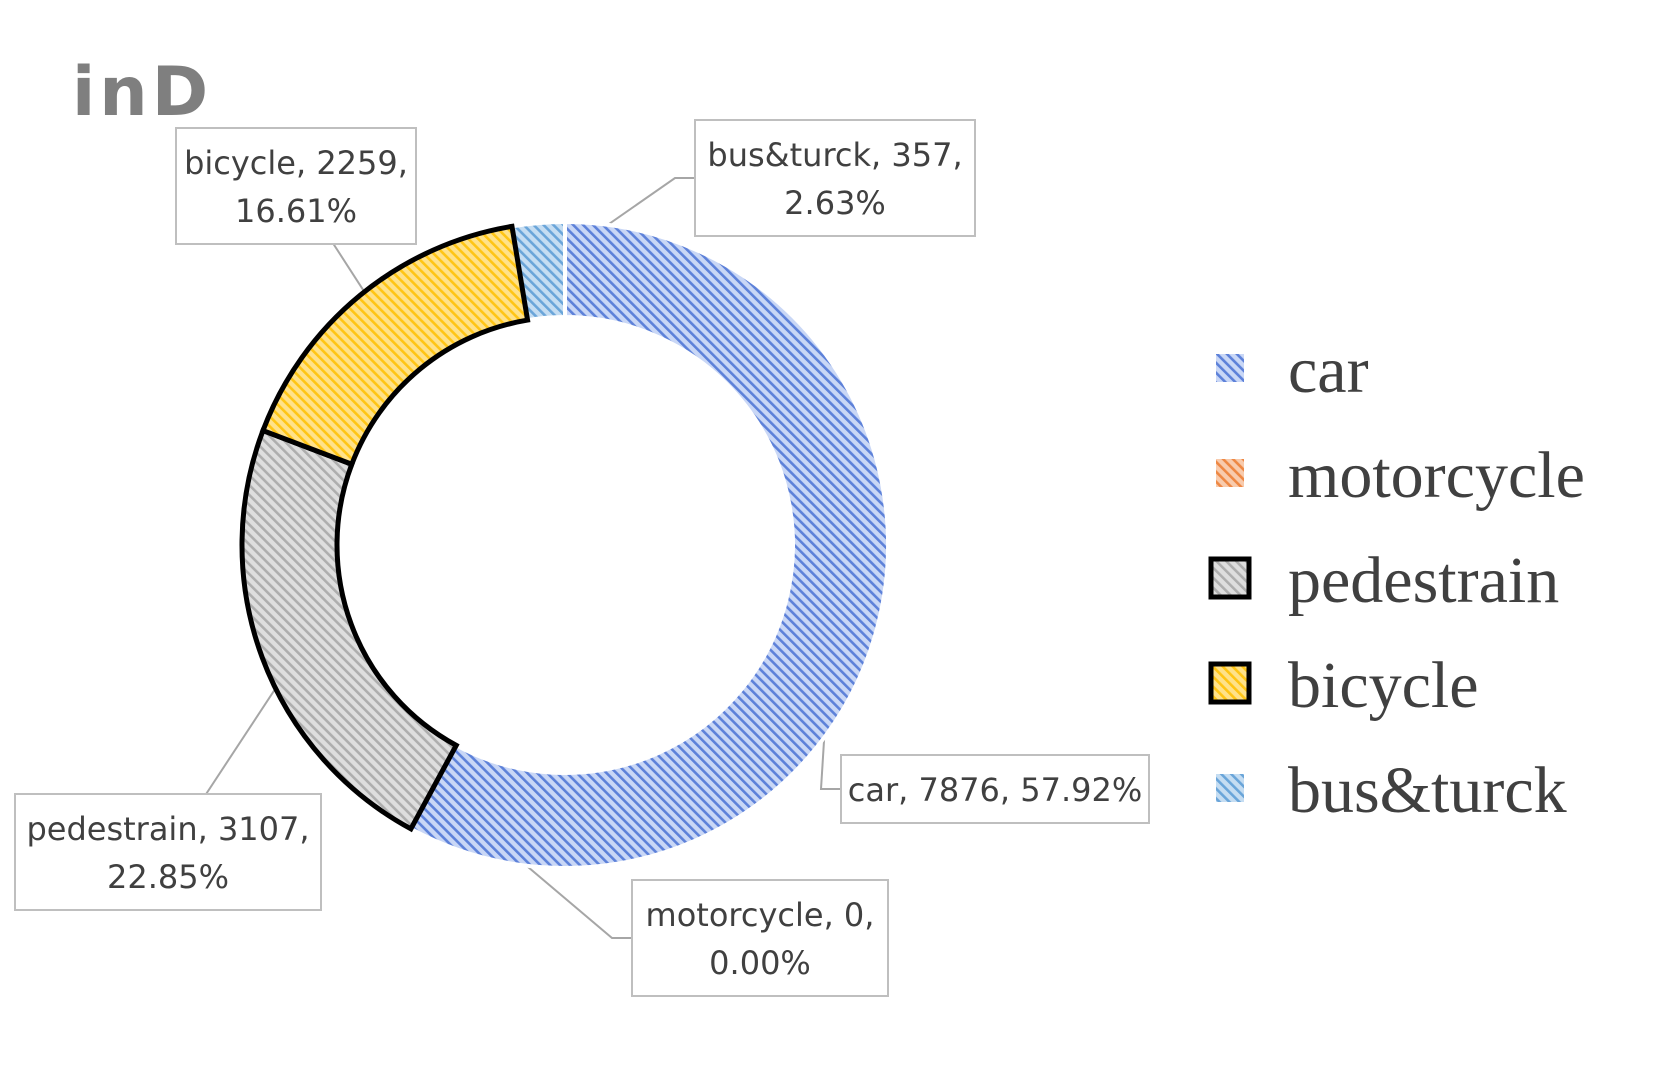  What do you see at coordinates (349, 630) in the screenshot?
I see `slice-pedestrain` at bounding box center [349, 630].